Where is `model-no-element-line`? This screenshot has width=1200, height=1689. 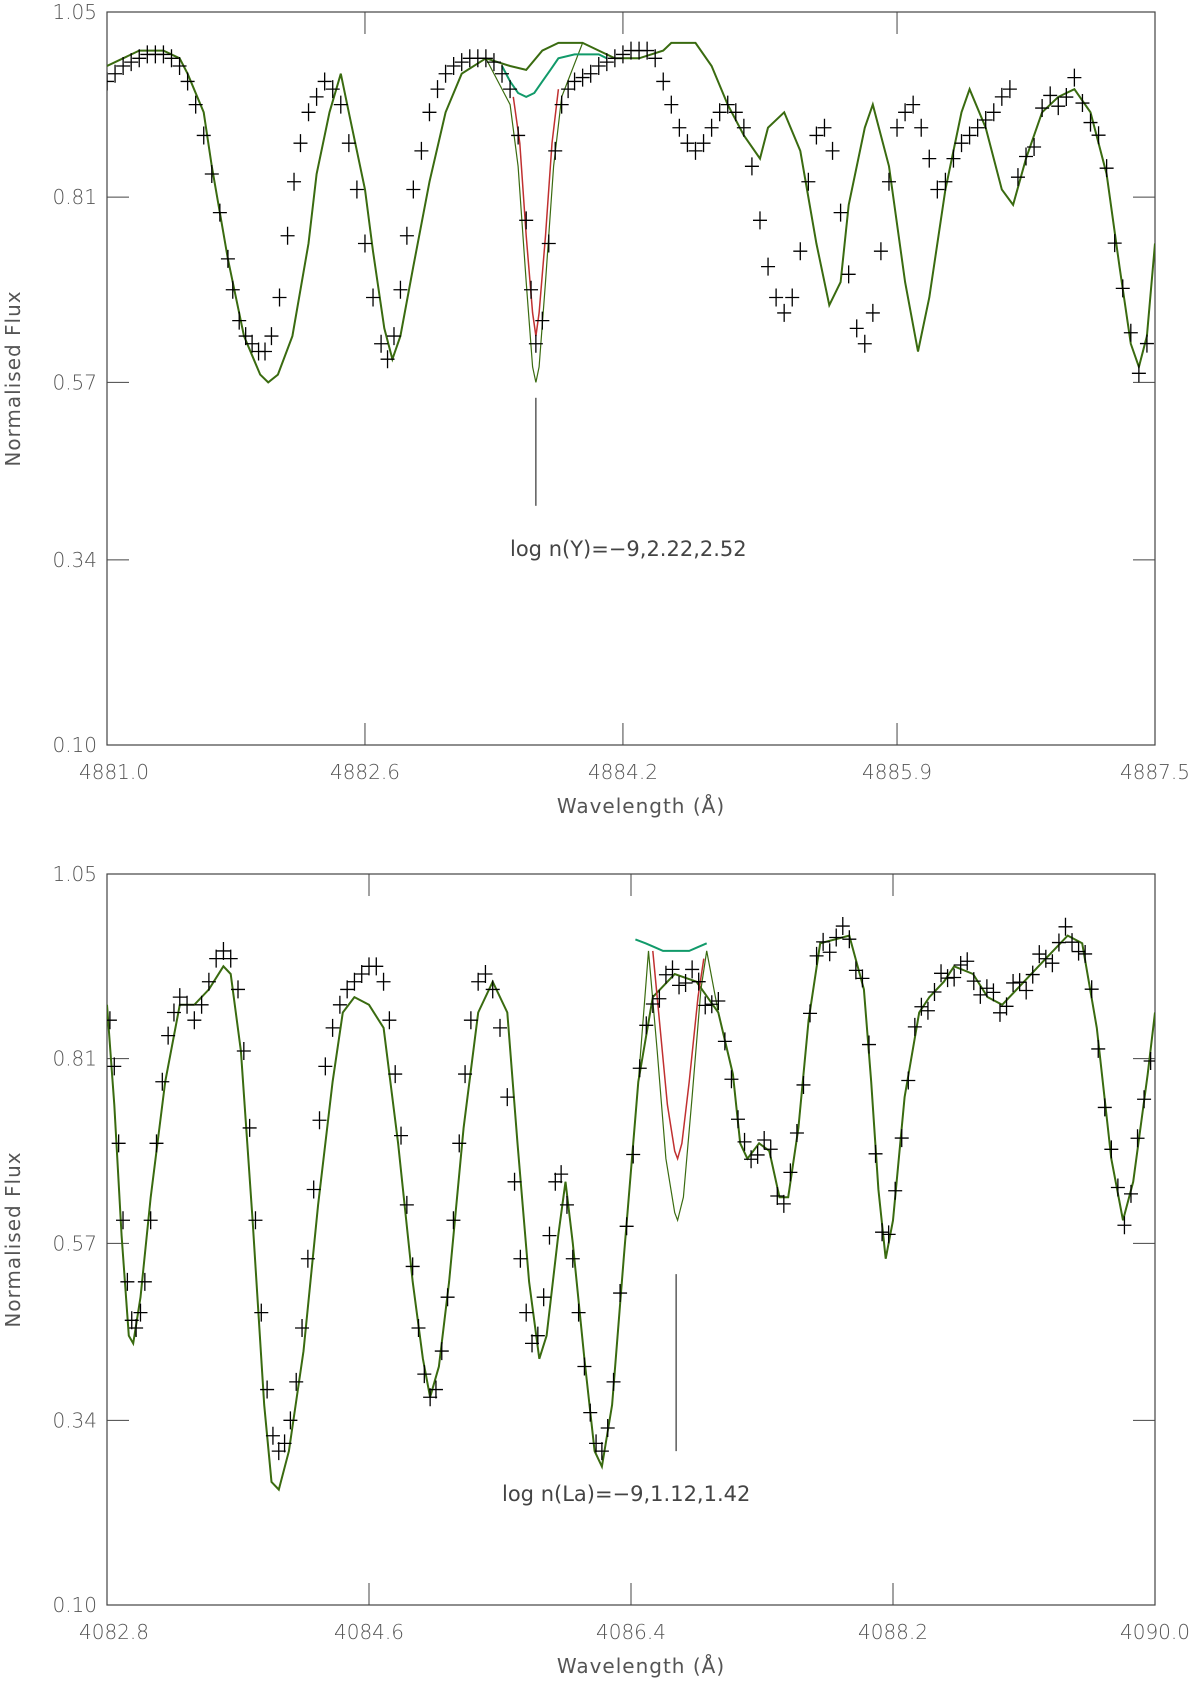 model-no-element-line is located at coordinates (554, 76).